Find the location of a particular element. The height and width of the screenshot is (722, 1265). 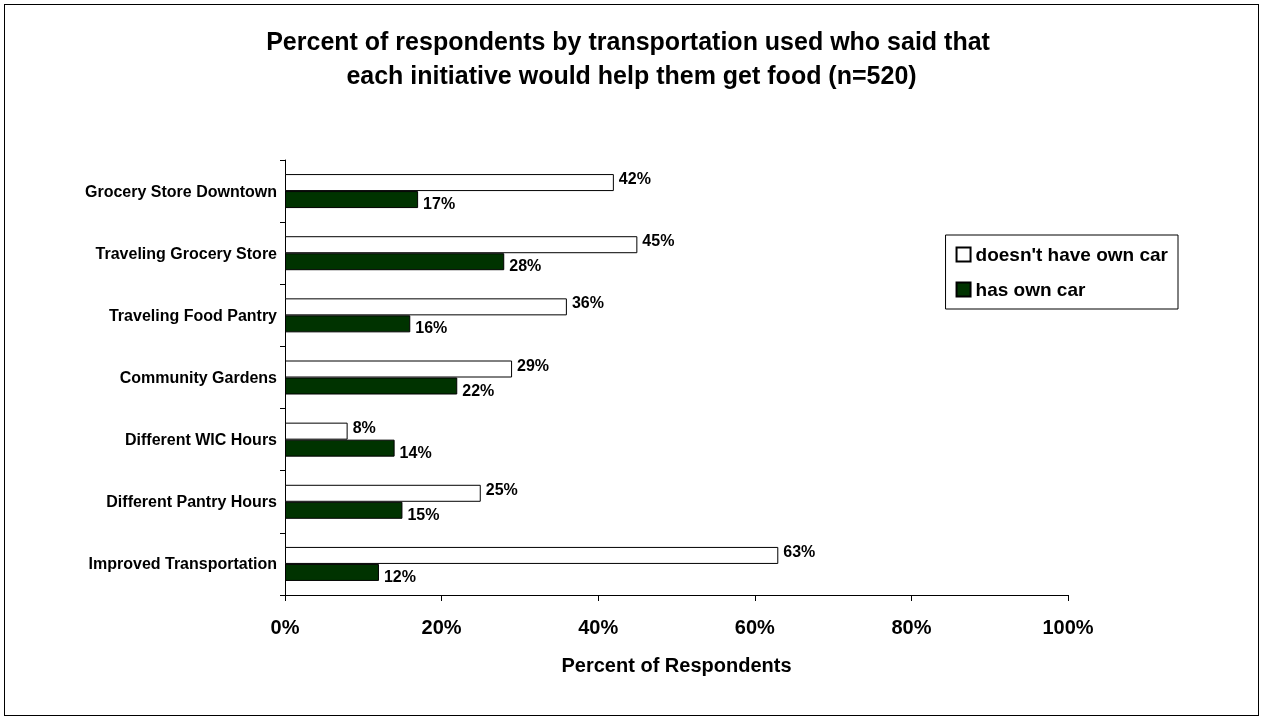

data-label: 14% is located at coordinates (415, 452).